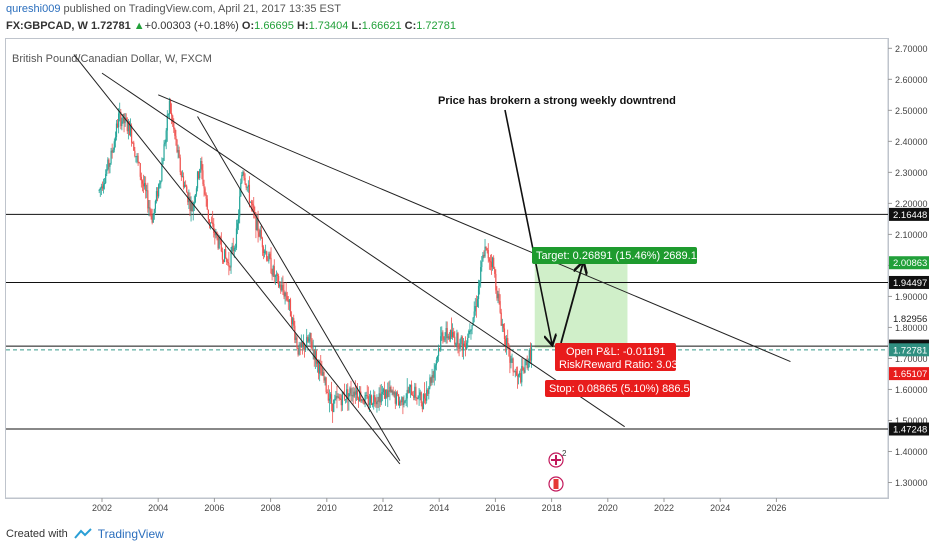 This screenshot has height=550, width=932. Describe the element at coordinates (911, 235) in the screenshot. I see `y-tick-label: 2.10000` at that location.